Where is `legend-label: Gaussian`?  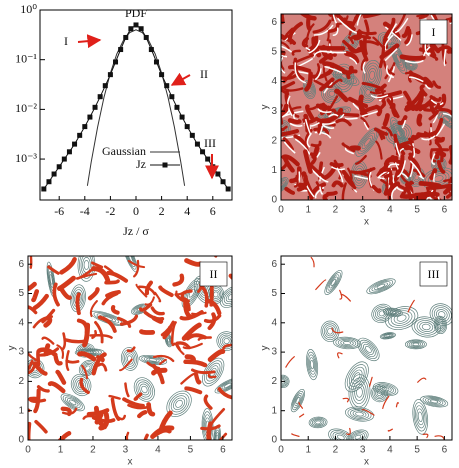
legend-label: Gaussian is located at coordinates (124, 151).